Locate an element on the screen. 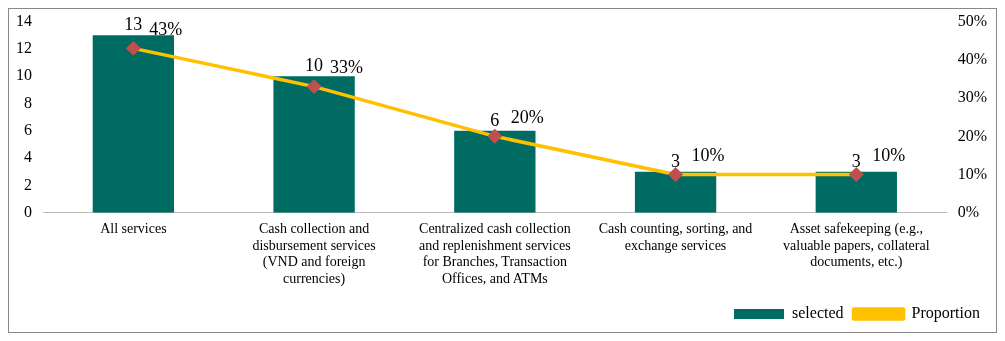 The width and height of the screenshot is (1005, 341). data-label: 13 is located at coordinates (133, 23).